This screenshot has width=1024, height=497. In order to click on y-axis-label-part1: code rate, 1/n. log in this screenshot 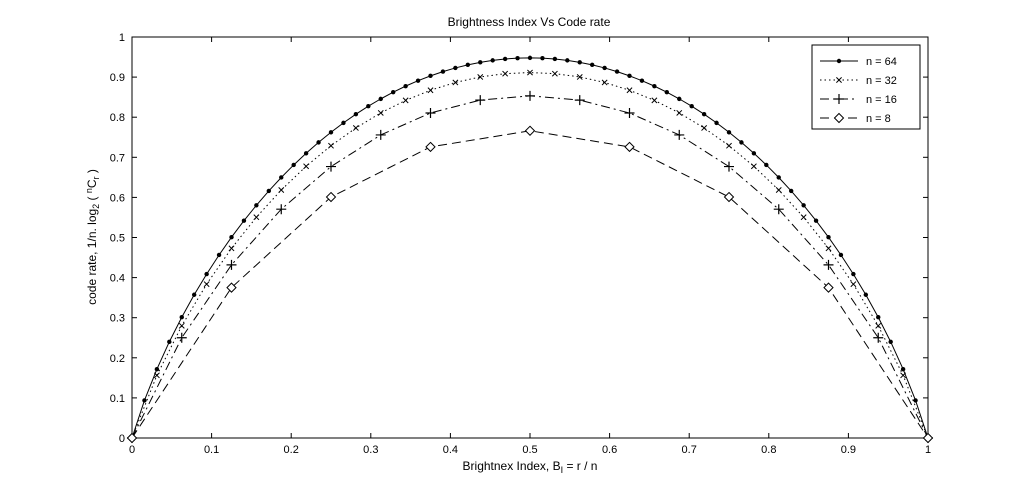, I will do `click(92, 257)`.